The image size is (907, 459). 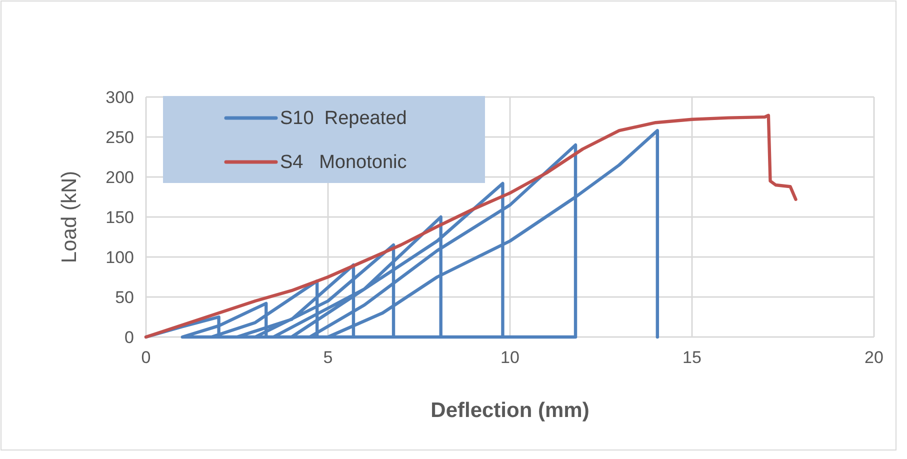 What do you see at coordinates (692, 357) in the screenshot?
I see `x-tick-label: 15` at bounding box center [692, 357].